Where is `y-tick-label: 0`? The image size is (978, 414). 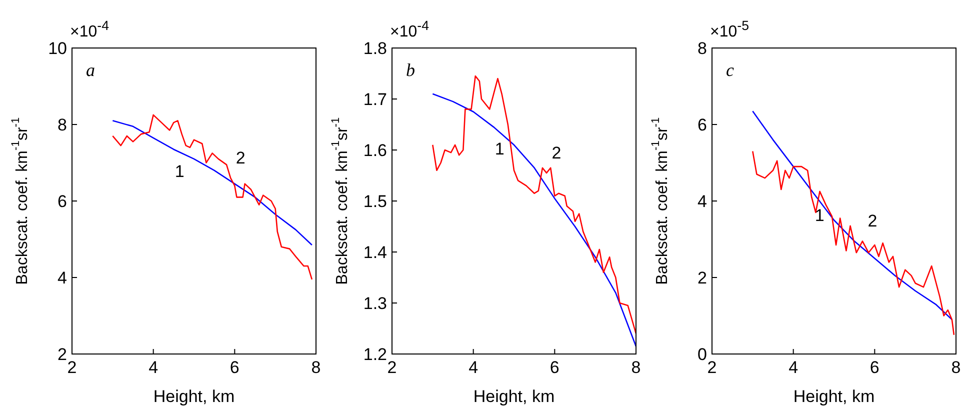 y-tick-label: 0 is located at coordinates (702, 354).